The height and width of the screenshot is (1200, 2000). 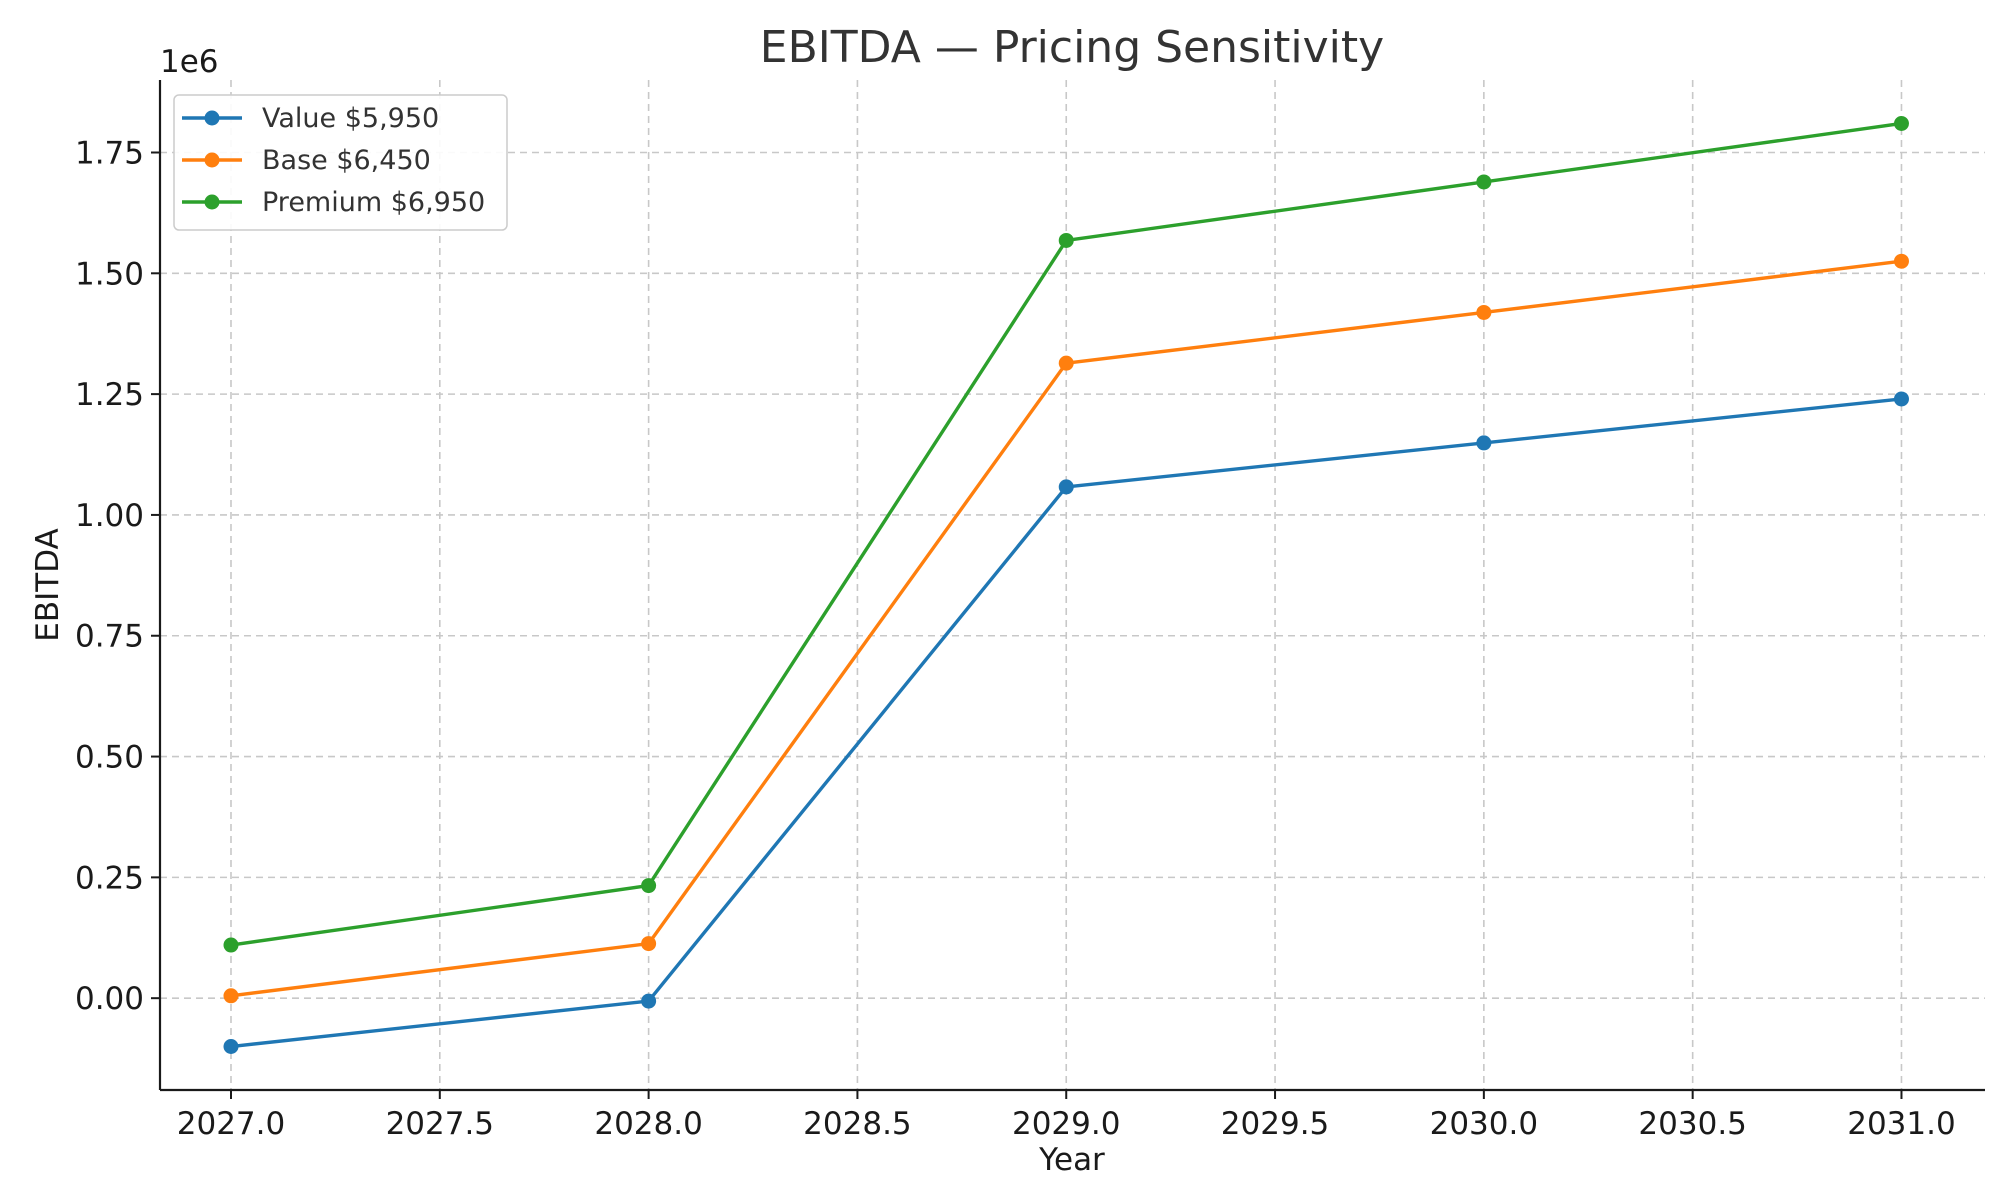 What do you see at coordinates (109, 999) in the screenshot?
I see `y-tick-label: 0.00` at bounding box center [109, 999].